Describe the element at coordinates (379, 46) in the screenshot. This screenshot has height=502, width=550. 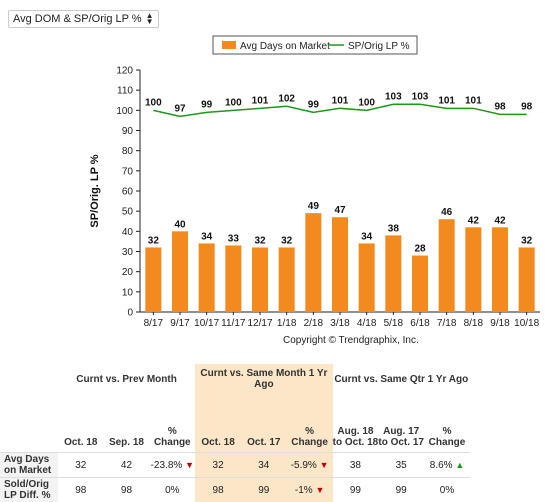
I see `legend-entry-line: SP/Orig LP %` at that location.